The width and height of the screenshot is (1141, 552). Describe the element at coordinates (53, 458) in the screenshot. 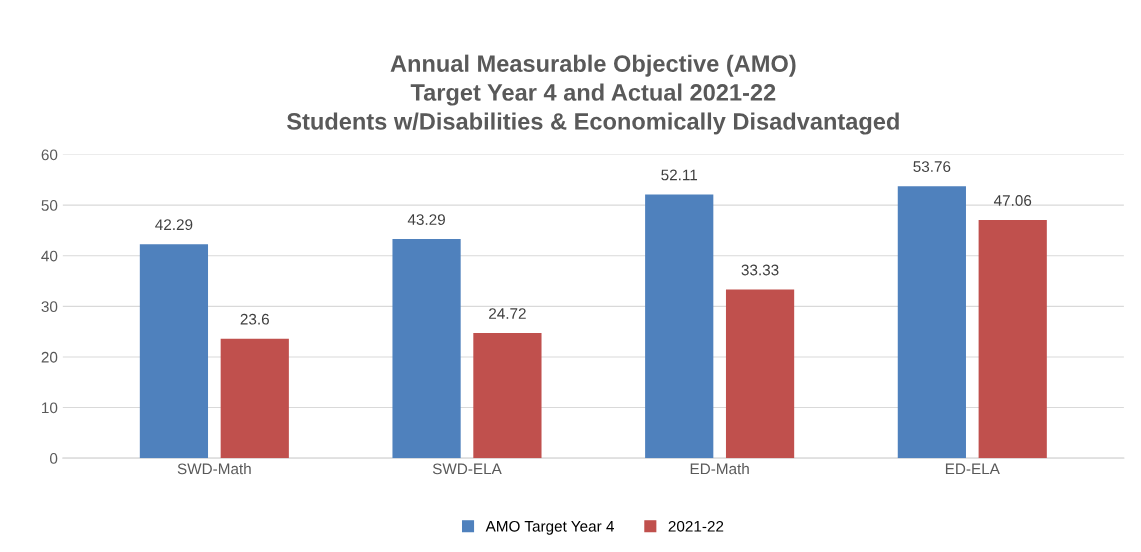

I see `y-tick-label: 0` at that location.